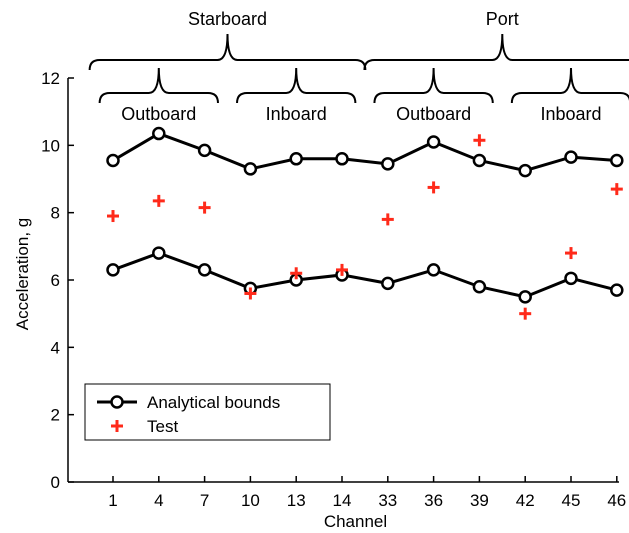  I want to click on legend-box, so click(207, 412).